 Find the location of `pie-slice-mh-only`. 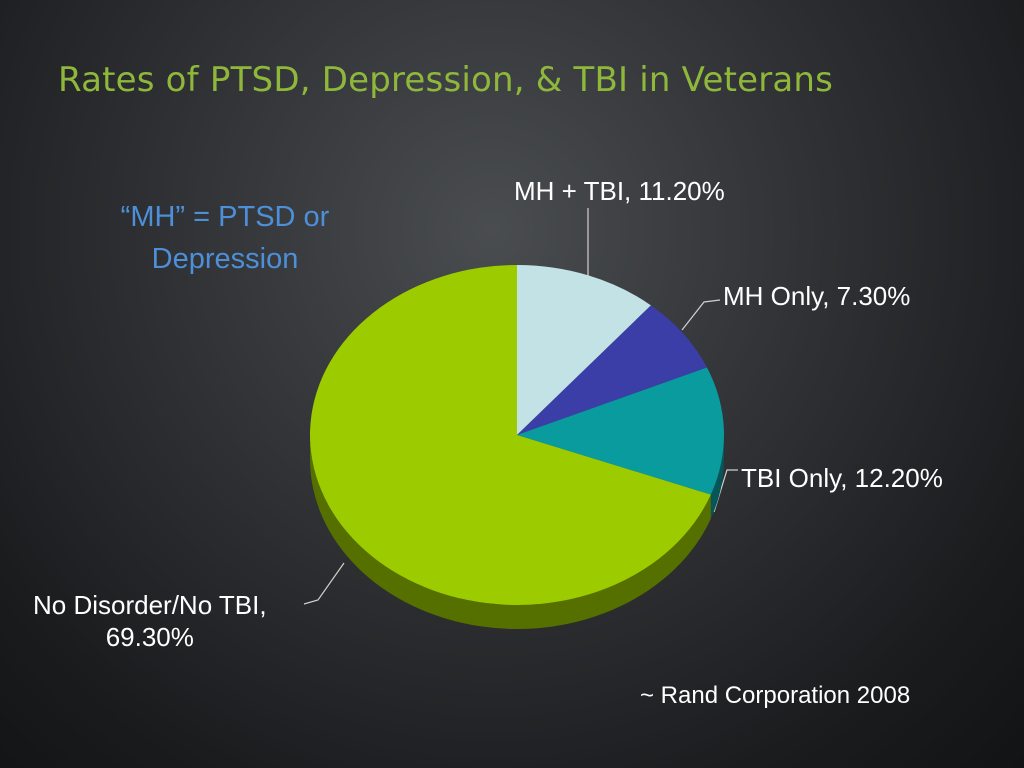

pie-slice-mh-only is located at coordinates (612, 370).